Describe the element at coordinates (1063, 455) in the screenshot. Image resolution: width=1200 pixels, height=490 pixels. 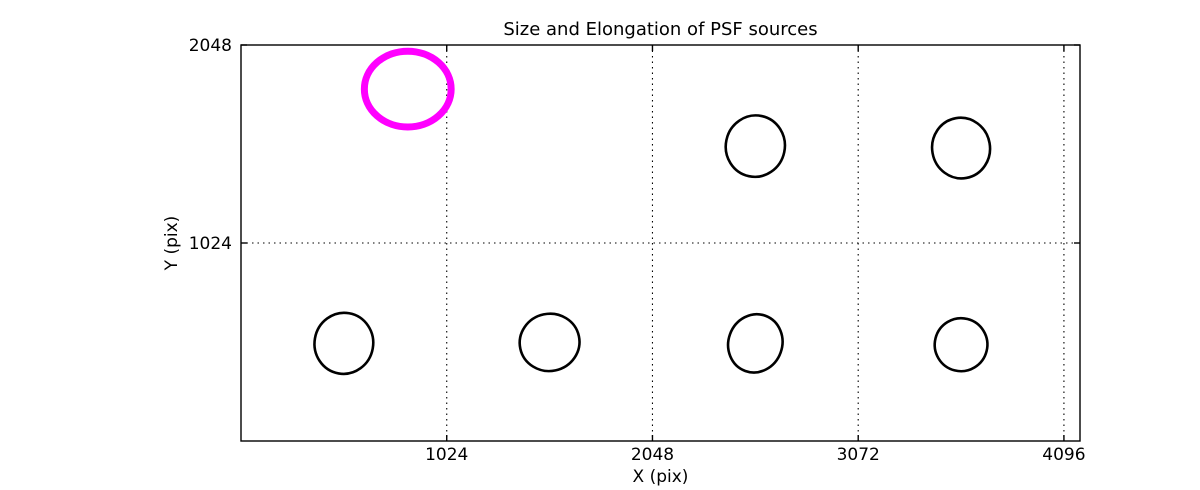
I see `x-tick-label: 4096` at that location.